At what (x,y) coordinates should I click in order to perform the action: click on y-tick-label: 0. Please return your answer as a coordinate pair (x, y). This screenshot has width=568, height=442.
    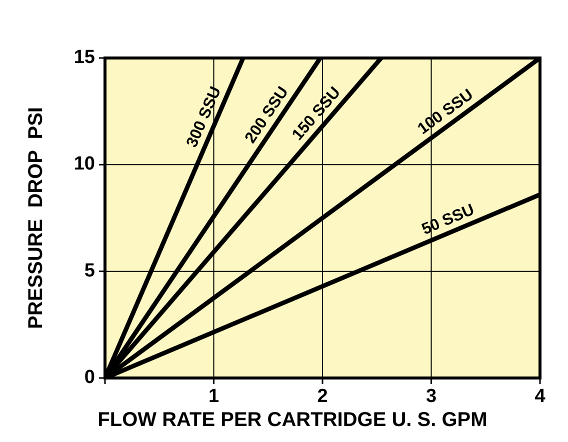
    Looking at the image, I should click on (89, 377).